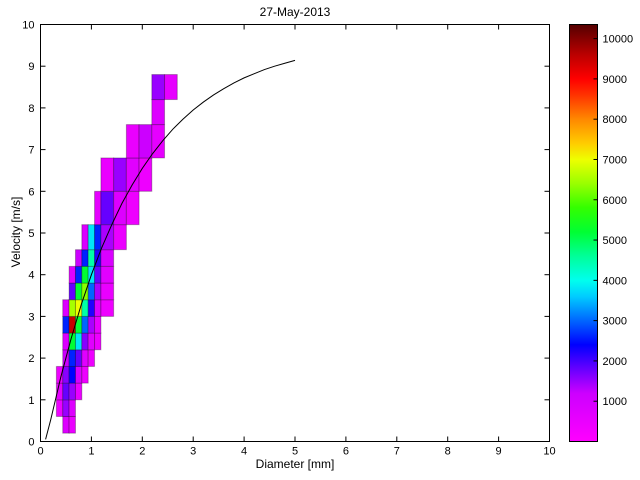 The width and height of the screenshot is (640, 480). Describe the element at coordinates (116, 254) in the screenshot. I see `heatmap-cells` at that location.